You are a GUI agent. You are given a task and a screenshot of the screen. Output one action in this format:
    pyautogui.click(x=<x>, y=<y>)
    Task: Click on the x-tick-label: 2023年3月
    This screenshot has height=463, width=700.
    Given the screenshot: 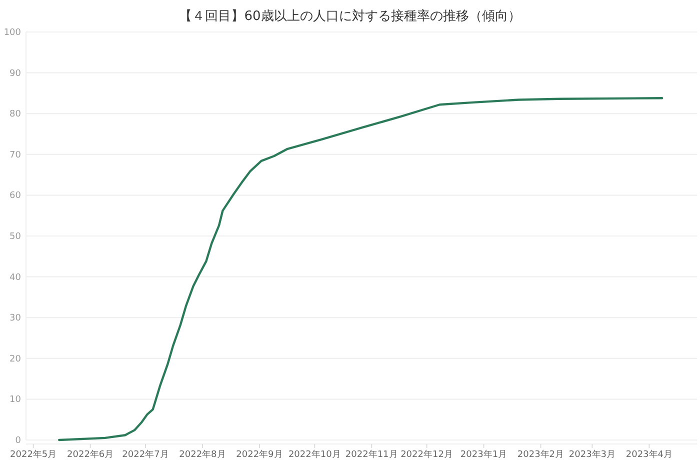 What is the action you would take?
    pyautogui.click(x=592, y=454)
    